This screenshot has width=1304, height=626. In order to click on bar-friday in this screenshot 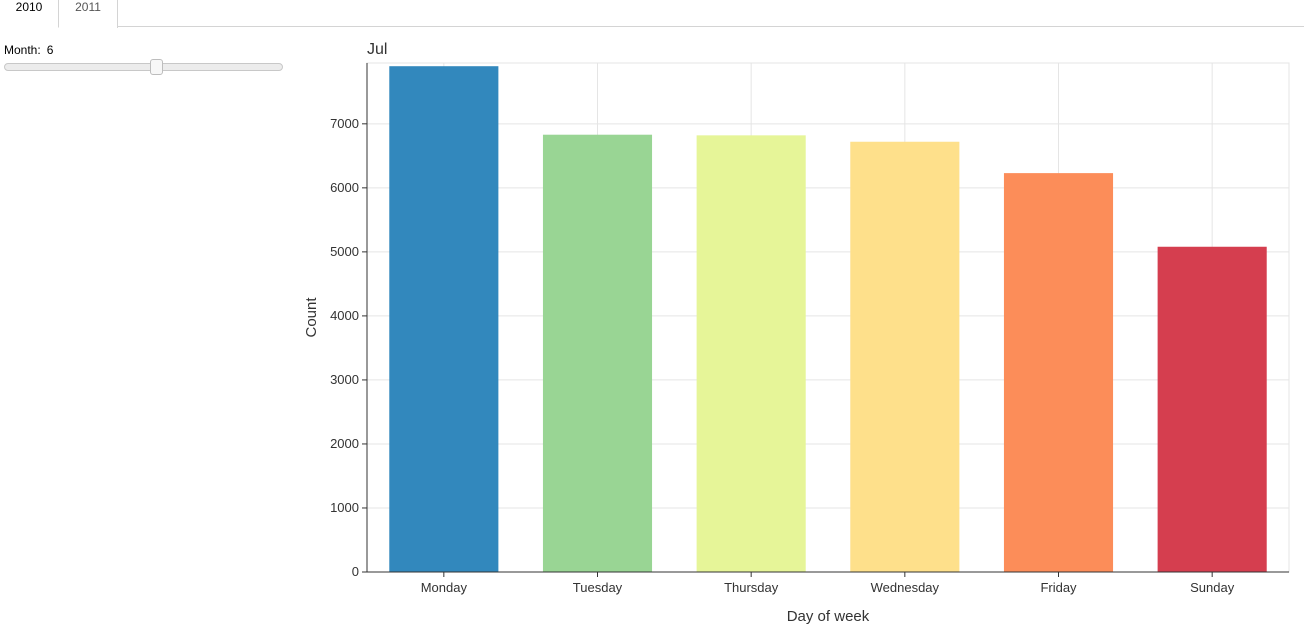, I will do `click(1058, 372)`.